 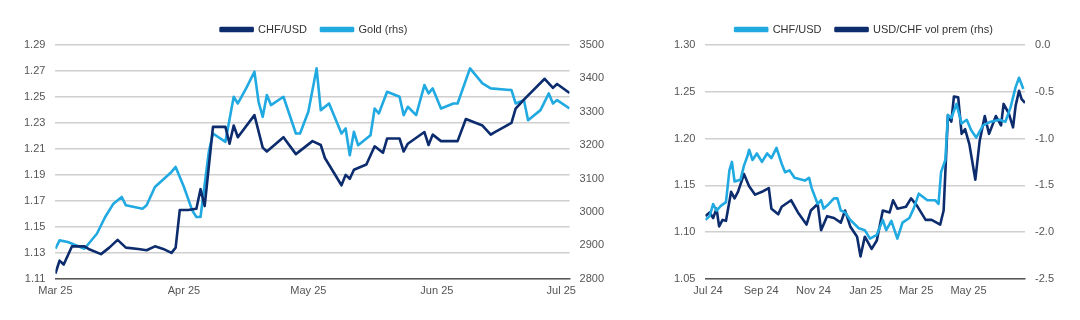 What do you see at coordinates (592, 110) in the screenshot?
I see `y2-tick-label: 3300` at bounding box center [592, 110].